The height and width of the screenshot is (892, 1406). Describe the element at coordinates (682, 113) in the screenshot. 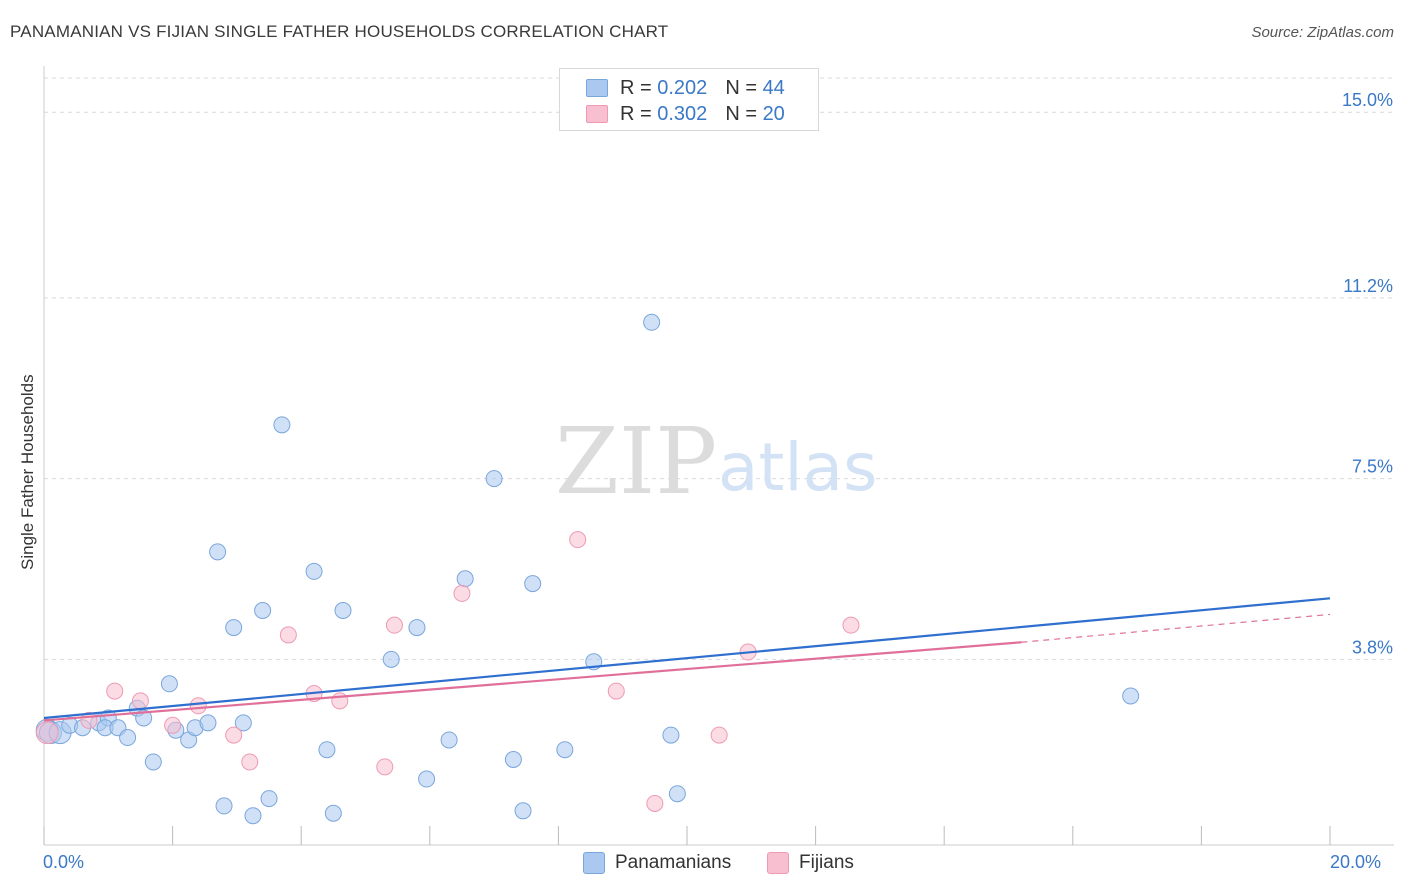

I see `r-value: 0.302` at that location.